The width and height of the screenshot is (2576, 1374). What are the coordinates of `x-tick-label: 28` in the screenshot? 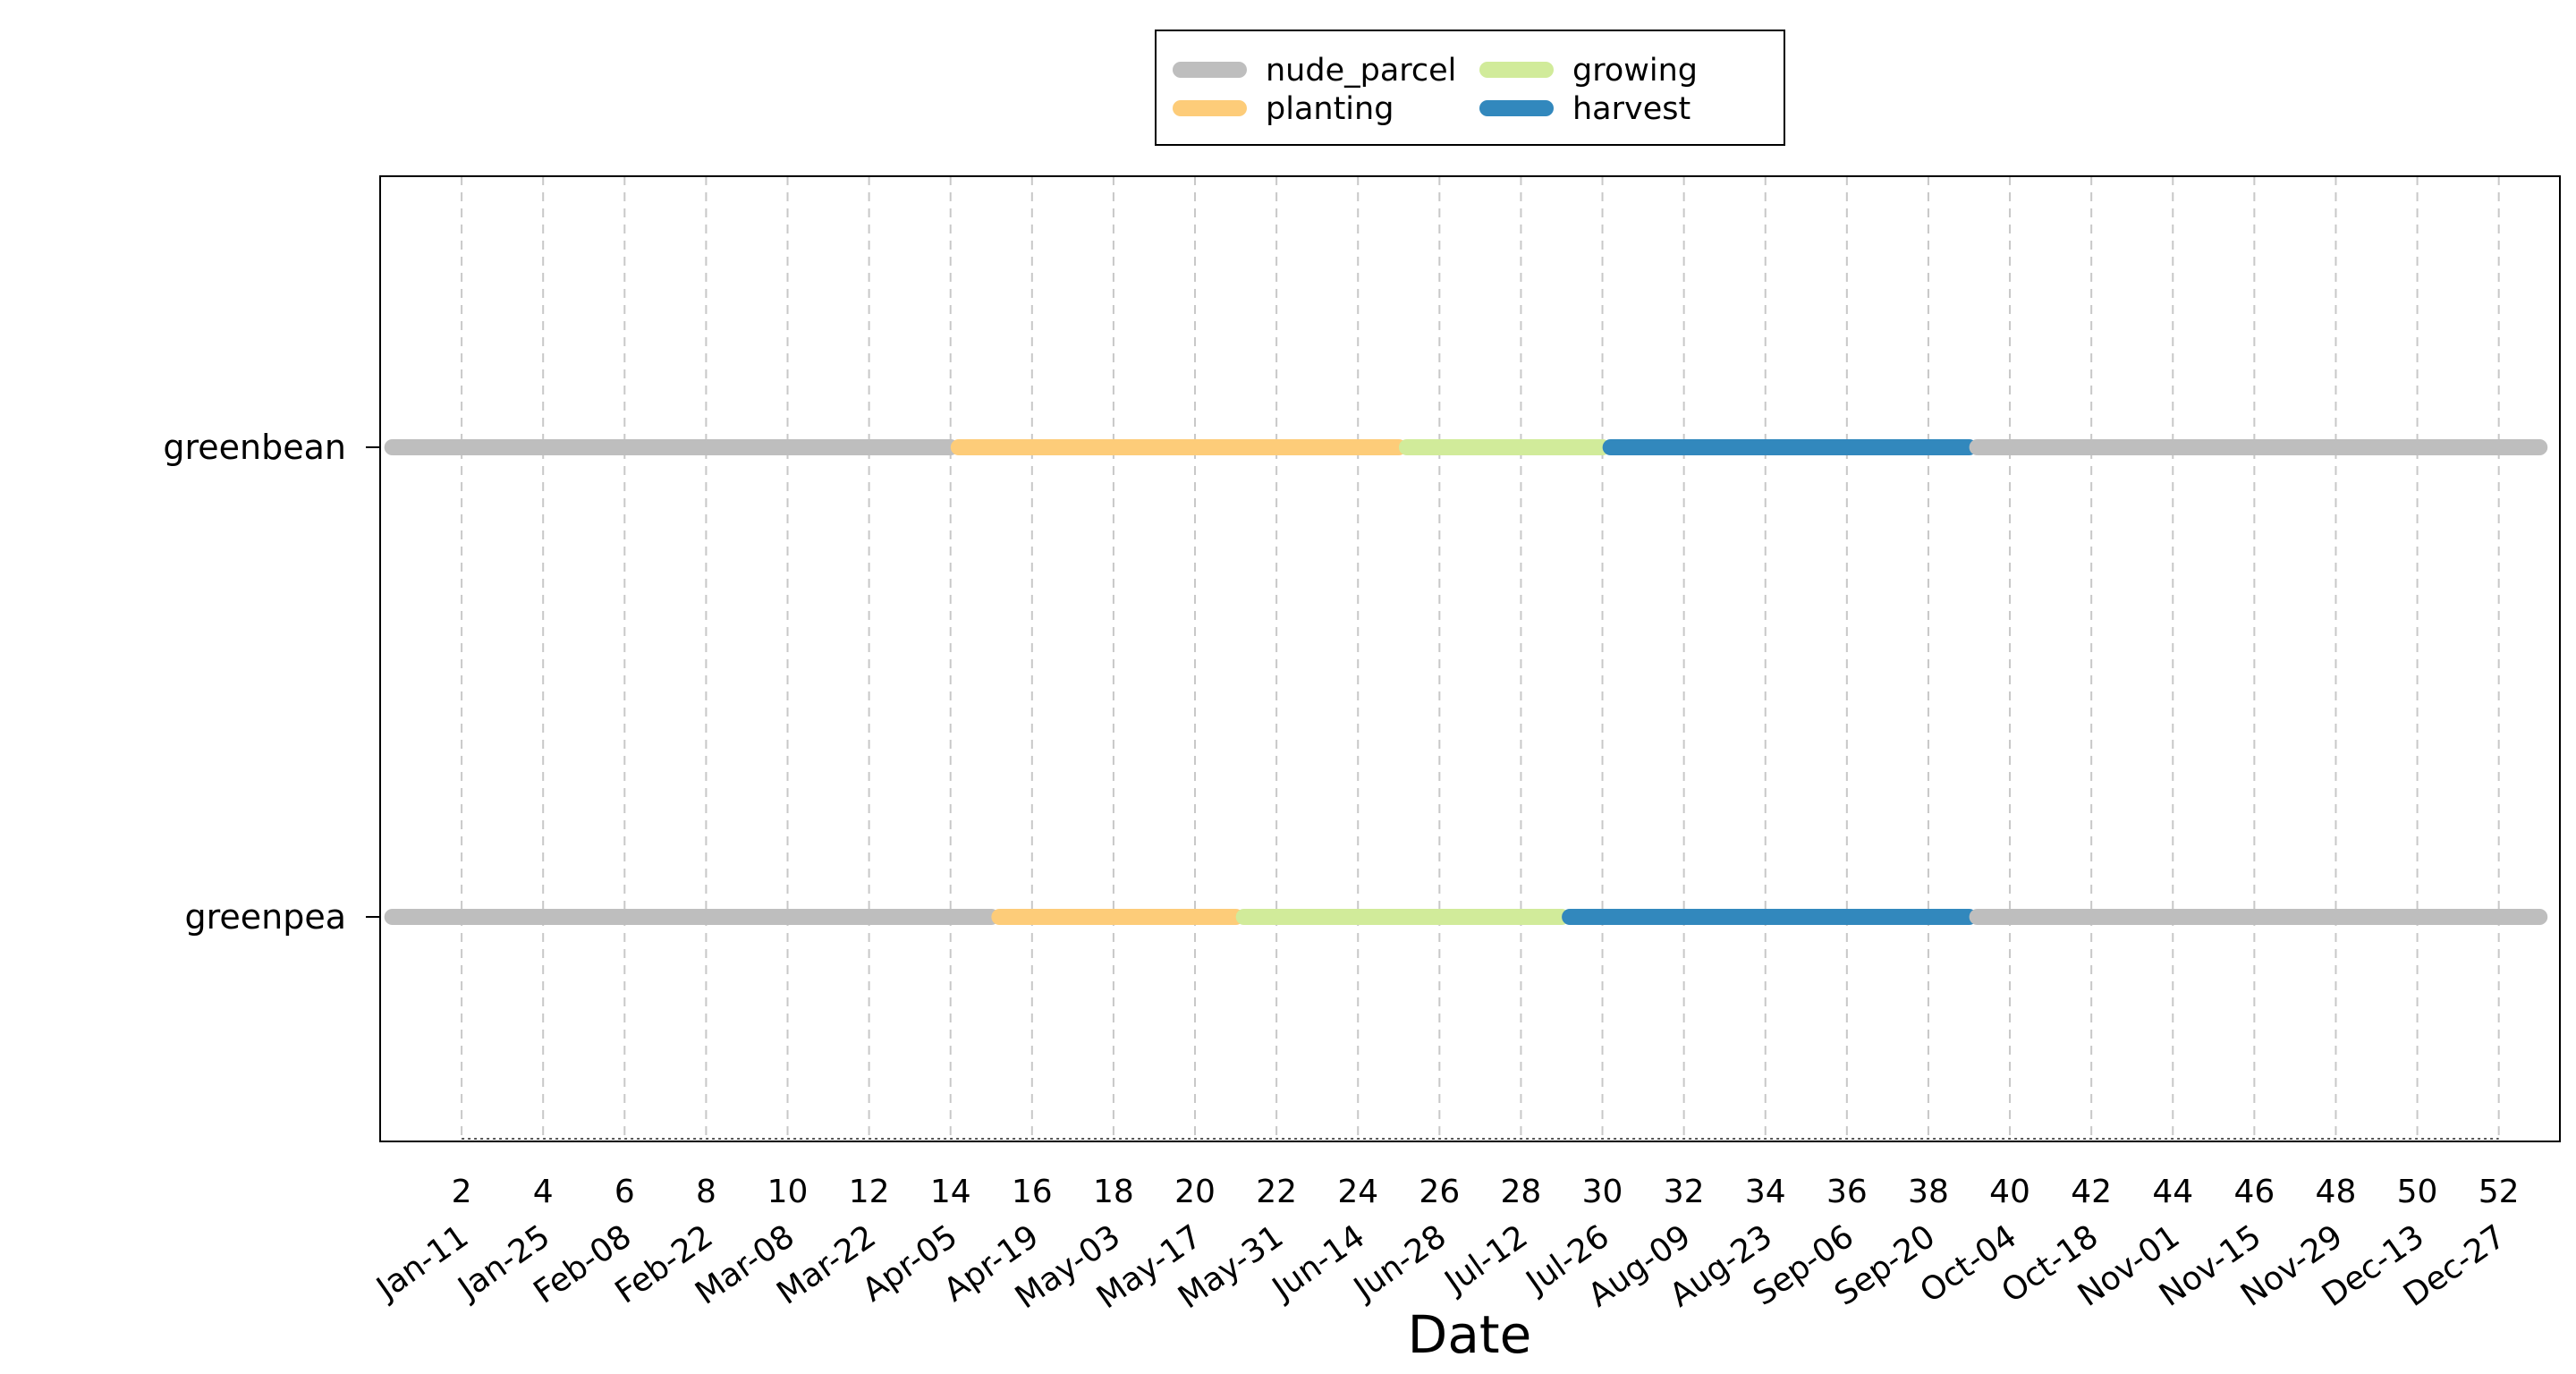 It's located at (1521, 1192).